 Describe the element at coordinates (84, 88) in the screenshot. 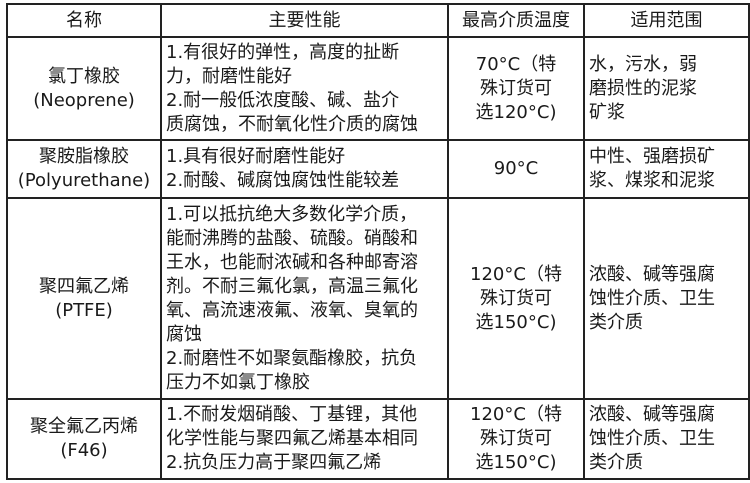

I see `cell-name: 氯丁橡胶 (Neoprene)` at that location.